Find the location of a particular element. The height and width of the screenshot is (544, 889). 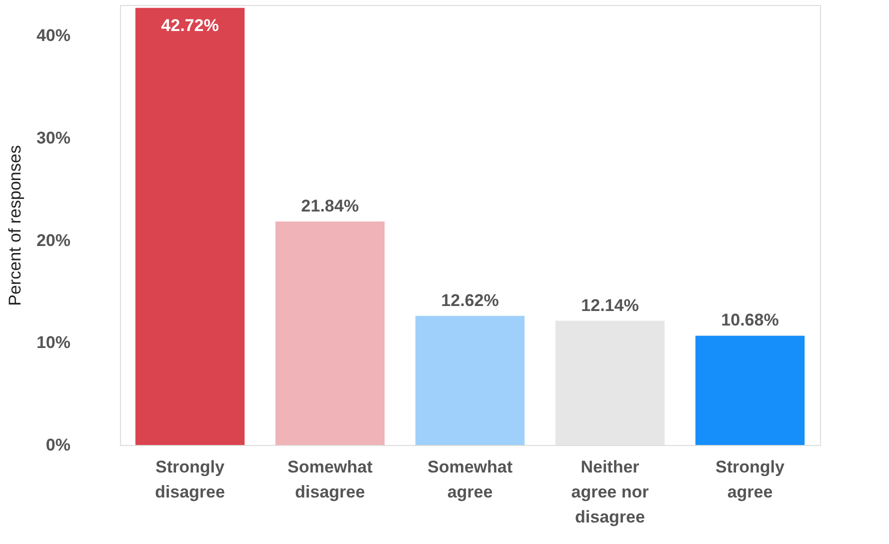

y-tick-label: 10% is located at coordinates (53, 342).